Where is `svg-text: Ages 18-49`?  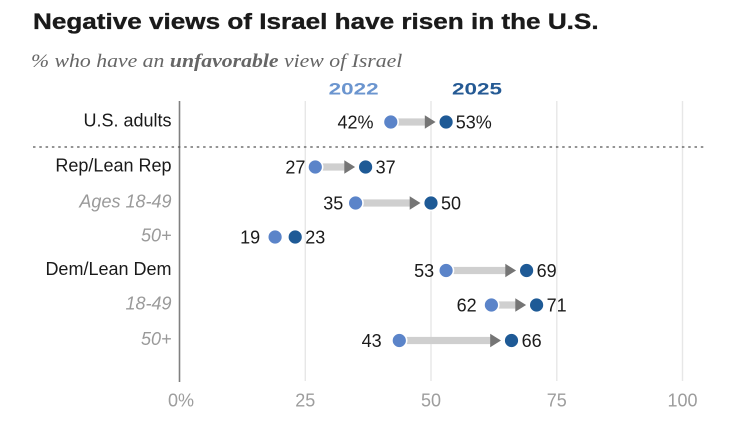
svg-text: Ages 18-49 is located at coordinates (124, 202).